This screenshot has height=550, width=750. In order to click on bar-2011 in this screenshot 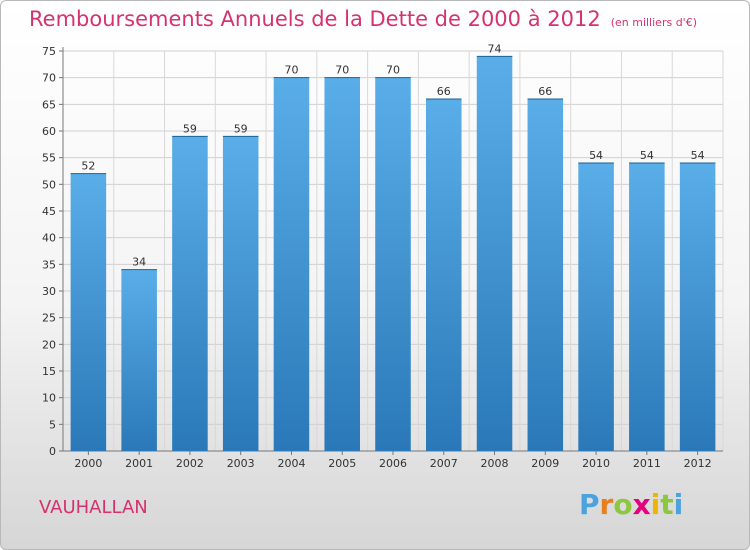, I will do `click(647, 307)`.